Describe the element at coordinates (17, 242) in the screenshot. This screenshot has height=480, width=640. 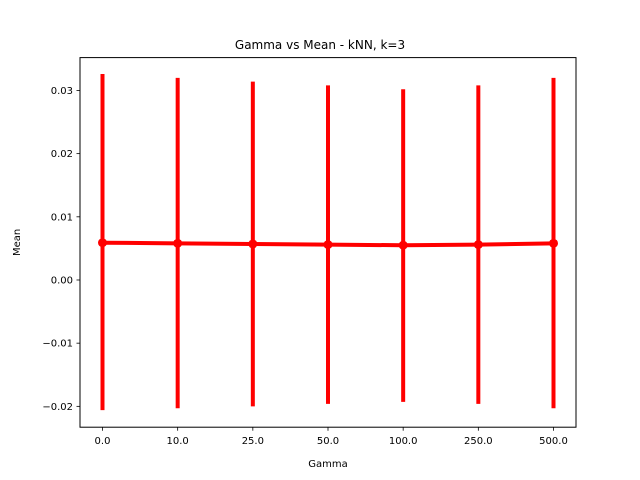
I see `y-axis-label: Mean` at that location.